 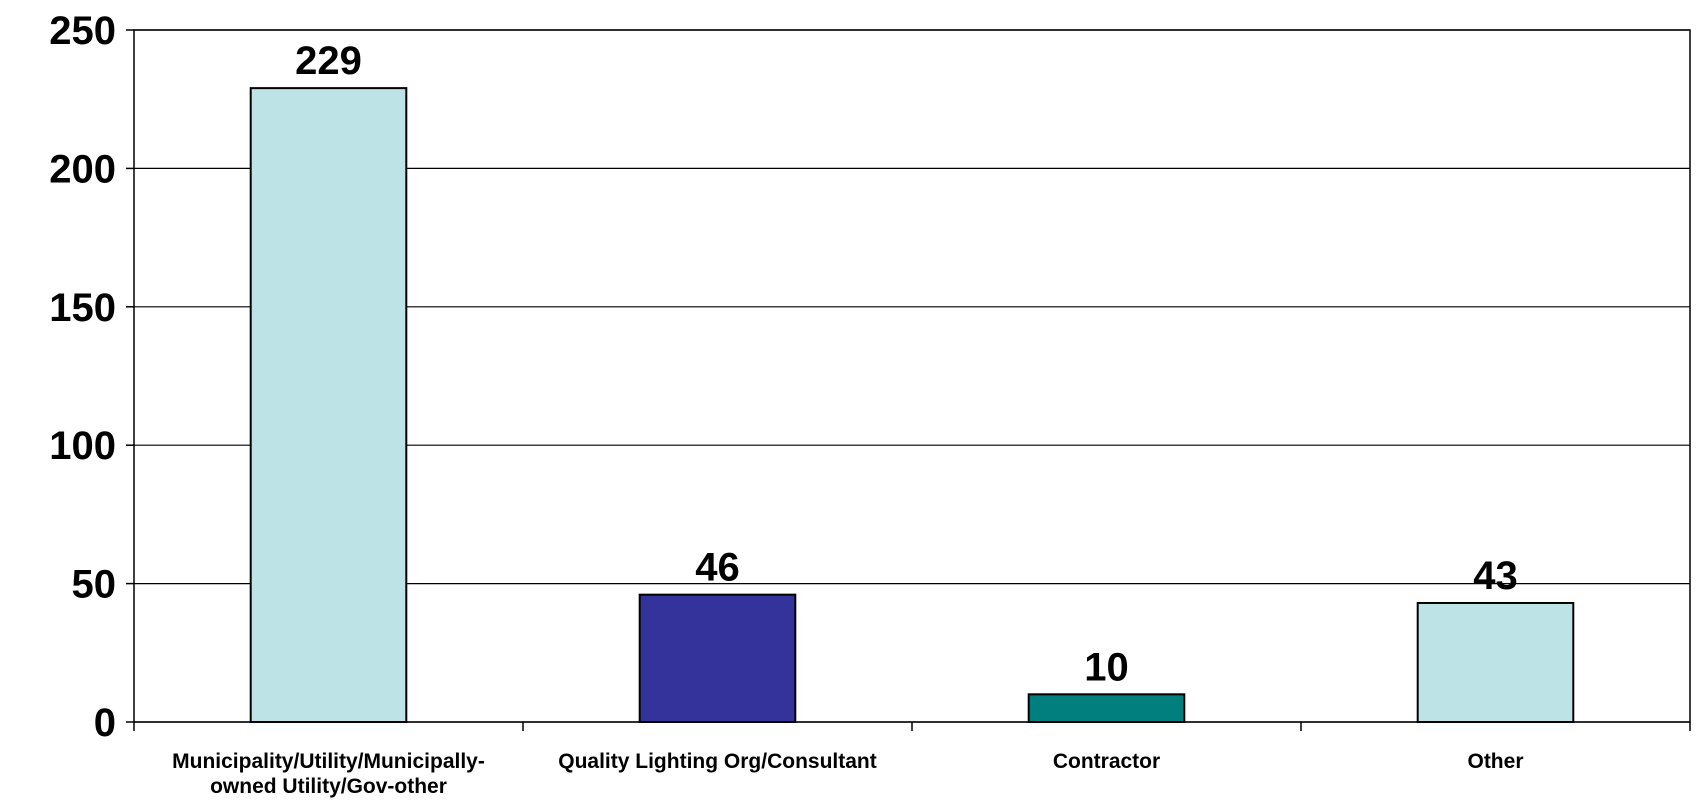 What do you see at coordinates (82, 169) in the screenshot?
I see `y-tick-label: 200` at bounding box center [82, 169].